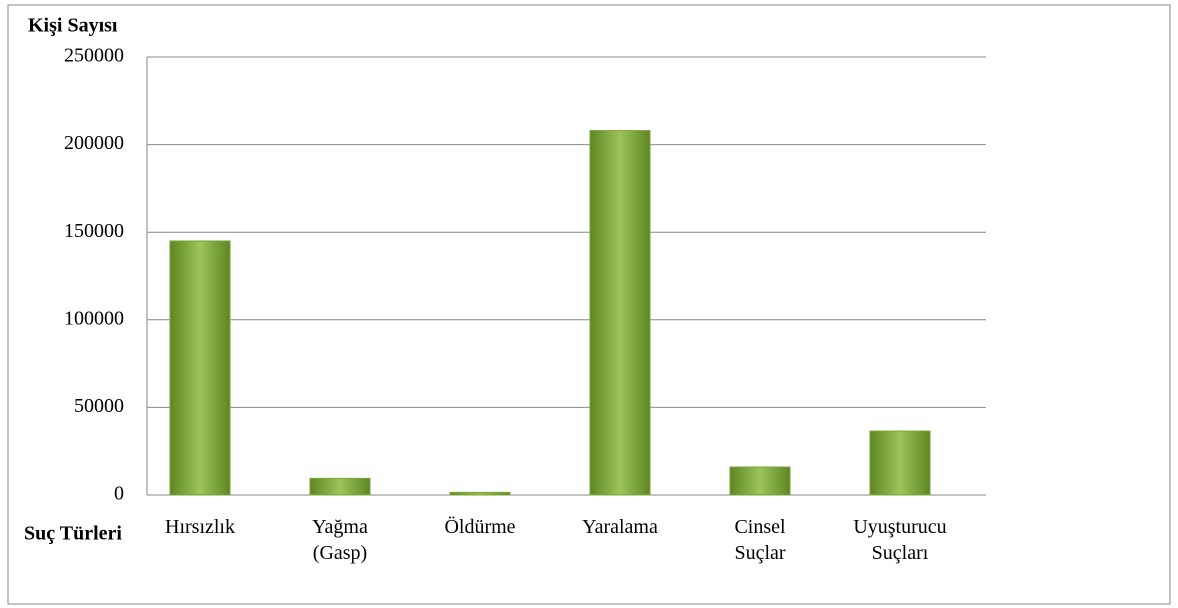 This screenshot has height=608, width=1178. Describe the element at coordinates (99, 406) in the screenshot. I see `y-tick-label: 50000` at that location.